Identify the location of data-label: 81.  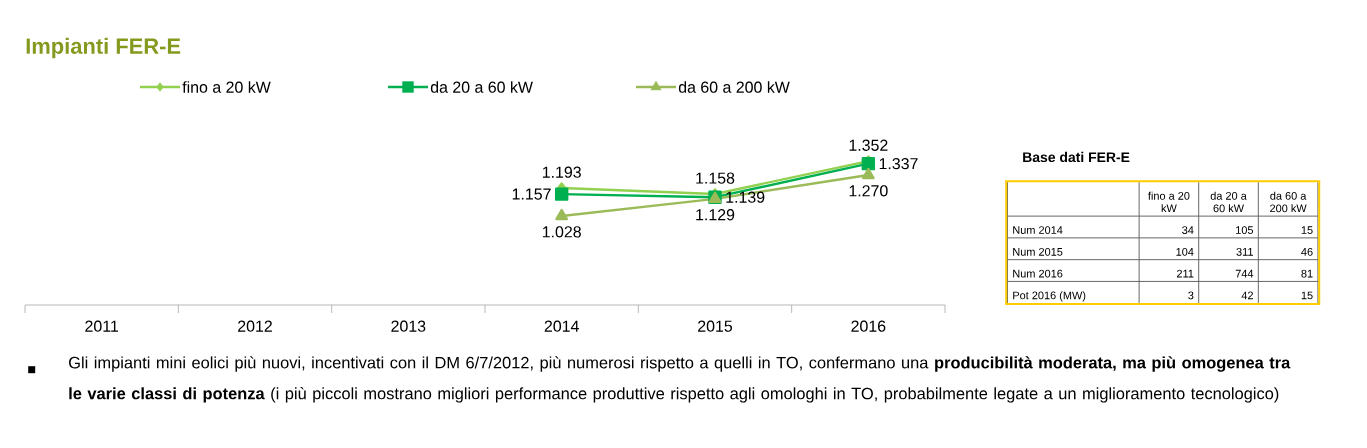
(1307, 273).